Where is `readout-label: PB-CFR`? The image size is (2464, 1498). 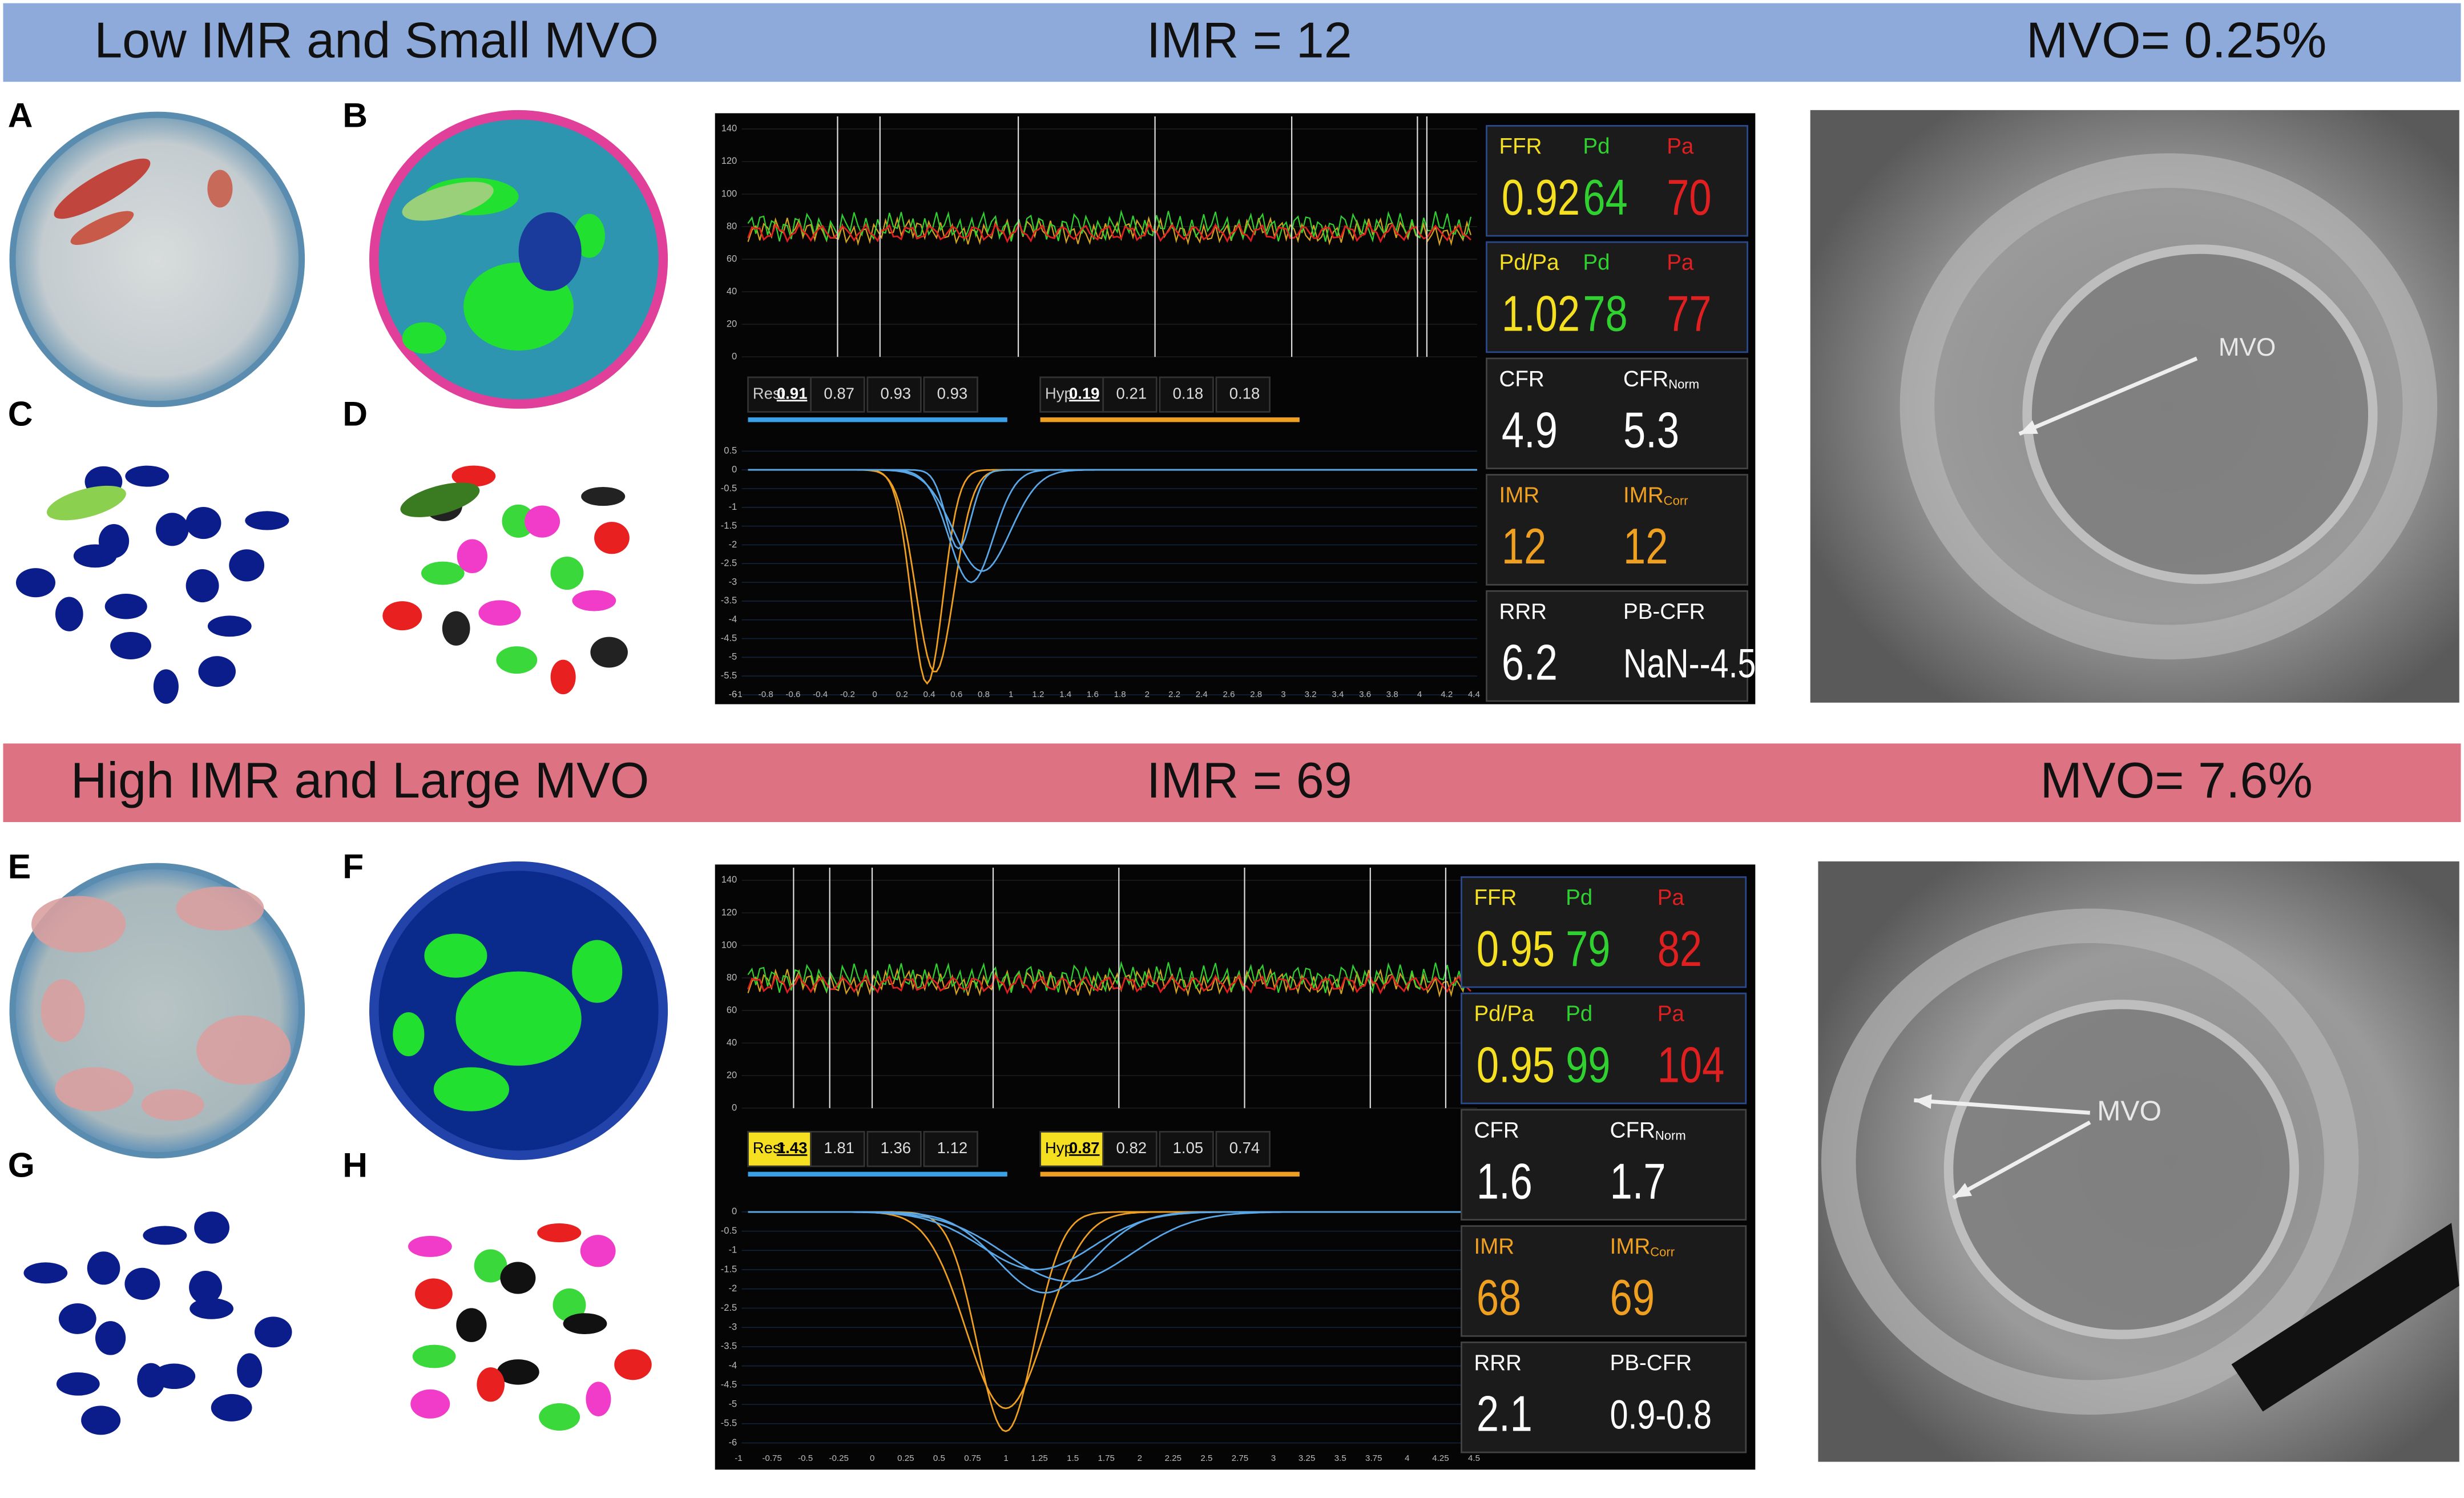
readout-label: PB-CFR is located at coordinates (1651, 1363).